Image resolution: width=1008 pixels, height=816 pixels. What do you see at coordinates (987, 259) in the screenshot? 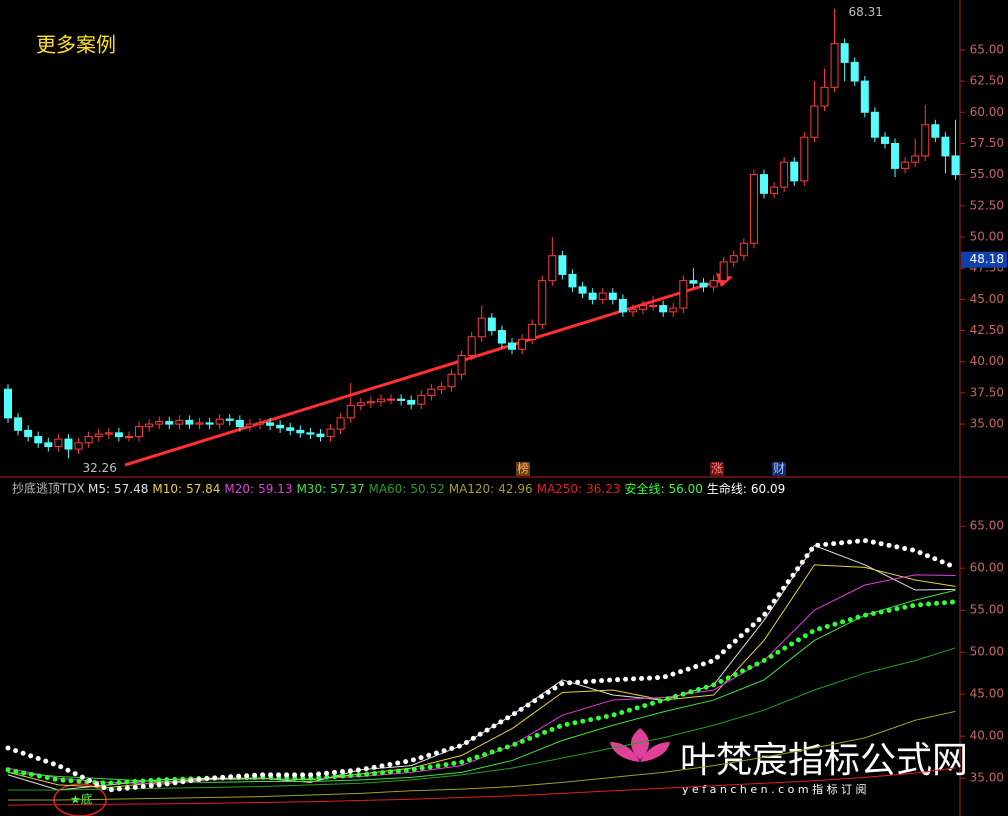
I see `price-marker: 48.18` at bounding box center [987, 259].